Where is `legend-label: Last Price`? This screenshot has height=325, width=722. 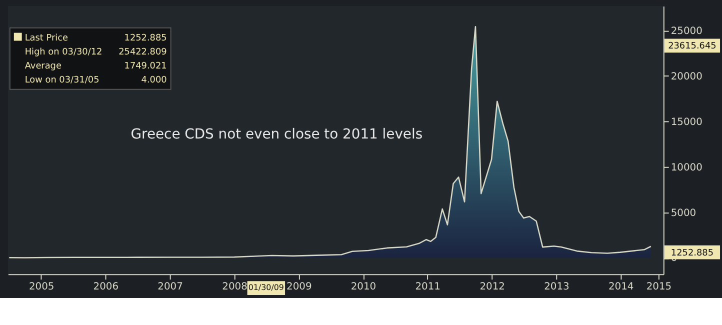
legend-label: Last Price is located at coordinates (46, 39).